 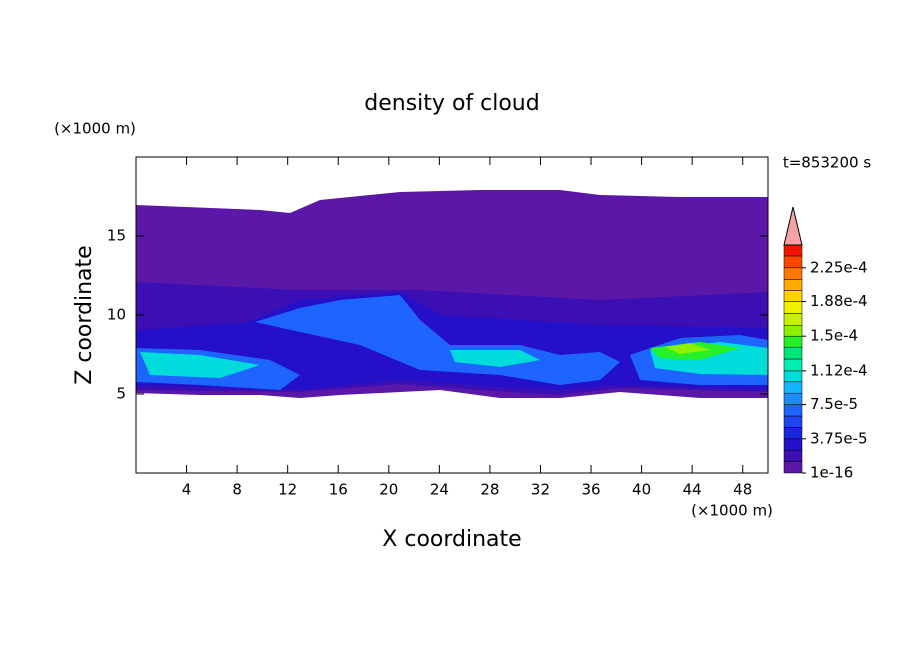 I want to click on x-tick-label: 44, so click(x=692, y=490).